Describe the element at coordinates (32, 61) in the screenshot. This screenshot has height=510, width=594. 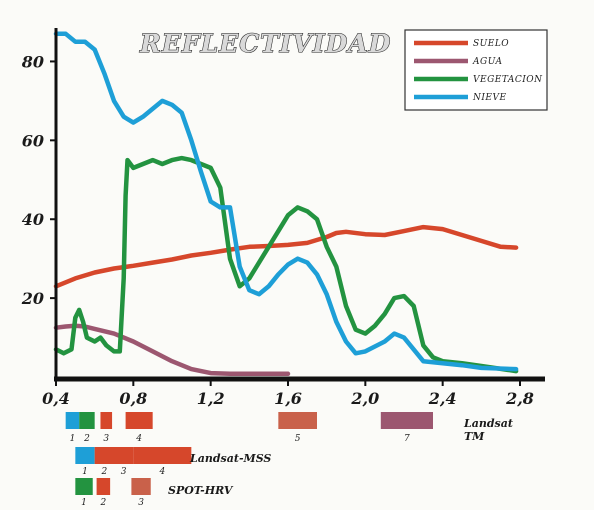
I see `y-tick-label: 80` at that location.